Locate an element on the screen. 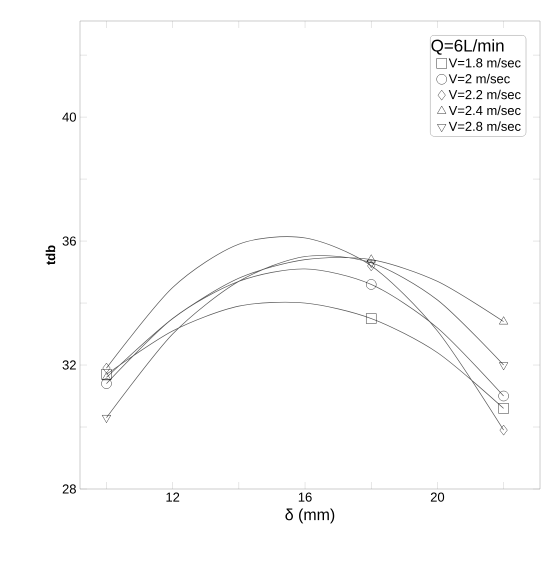  y-tick-label: 28 is located at coordinates (69, 489).